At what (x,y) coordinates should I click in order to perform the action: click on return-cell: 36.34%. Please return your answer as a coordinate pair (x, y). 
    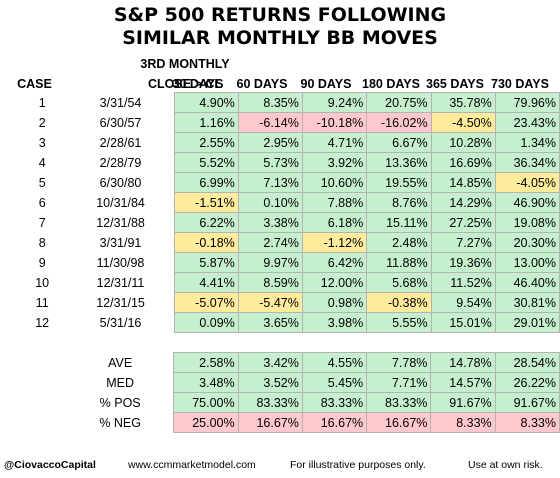
    Looking at the image, I should click on (527, 162).